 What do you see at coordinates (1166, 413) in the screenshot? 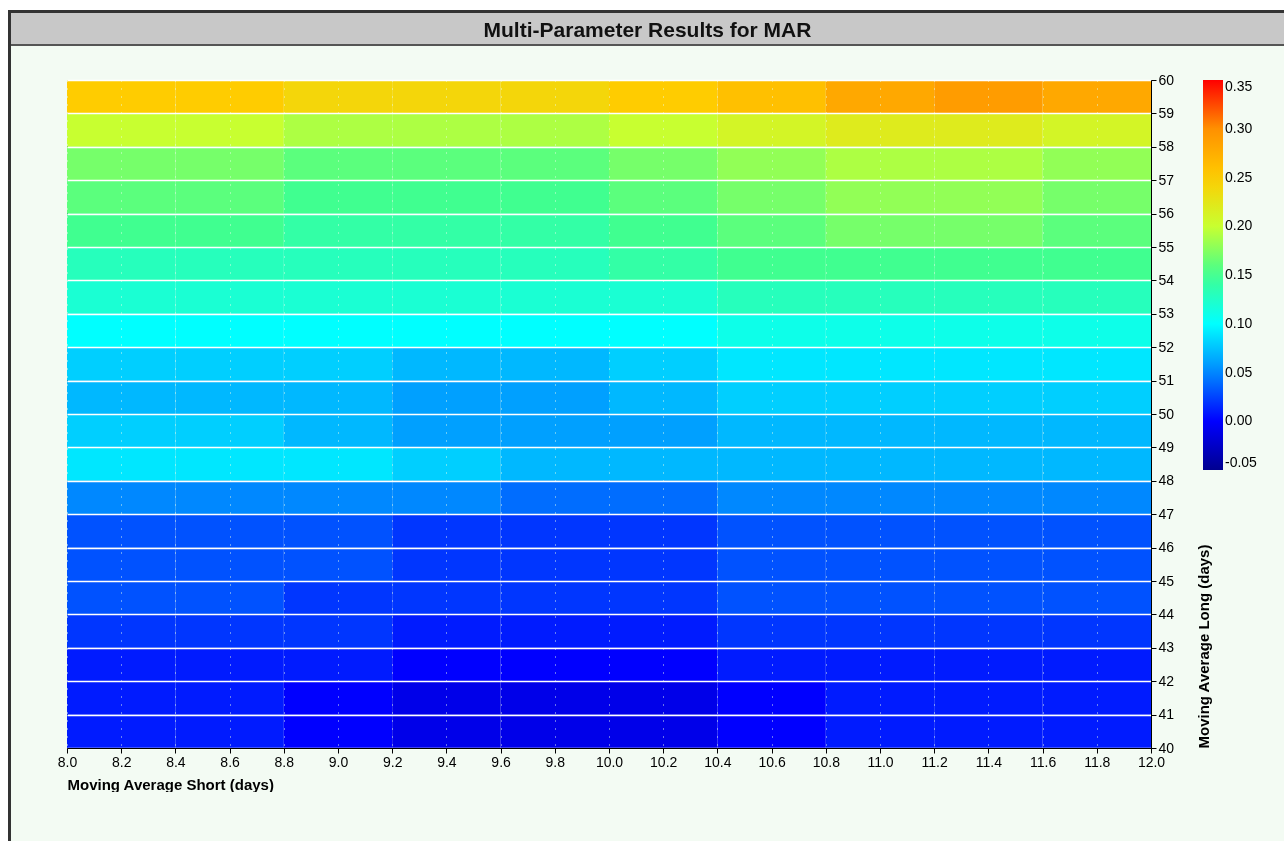
I see `y-tick-label: 50` at bounding box center [1166, 413].